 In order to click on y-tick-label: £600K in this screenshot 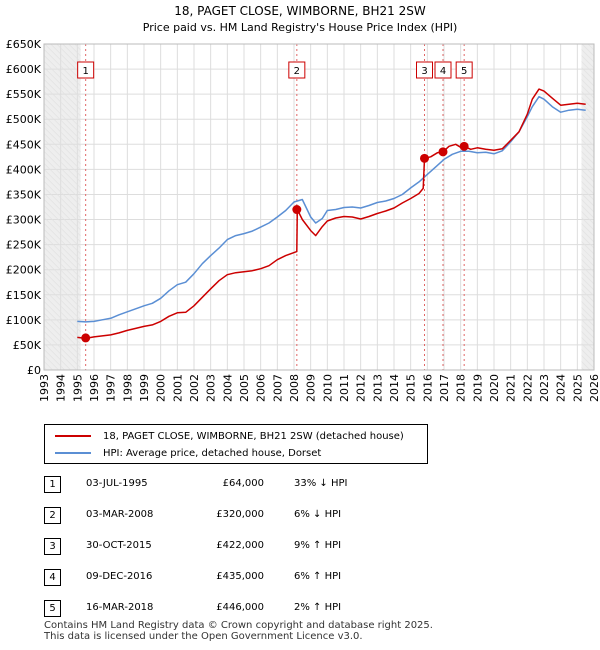, I will do `click(24, 69)`.